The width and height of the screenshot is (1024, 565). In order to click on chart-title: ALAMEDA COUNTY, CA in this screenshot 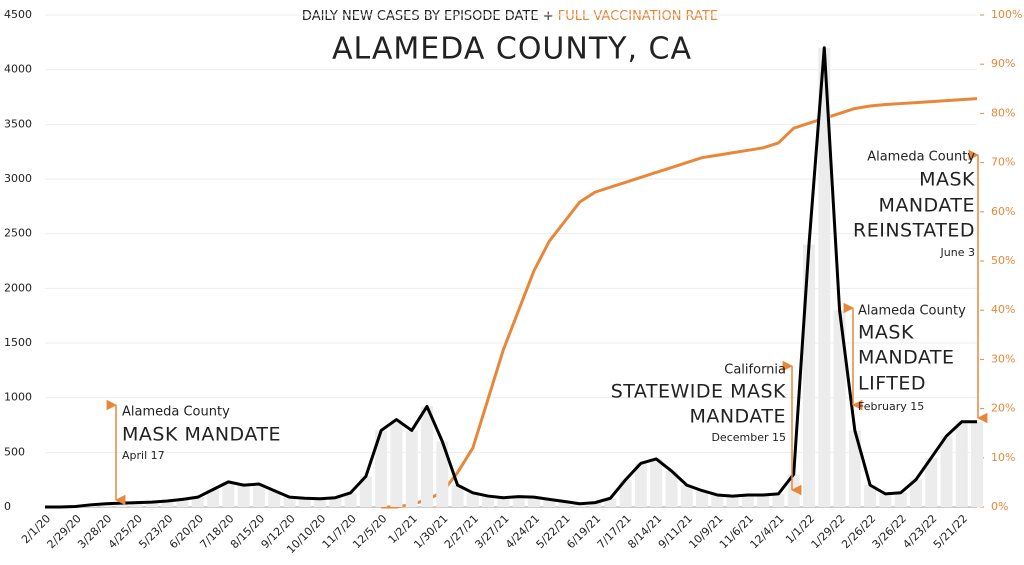, I will do `click(512, 49)`.